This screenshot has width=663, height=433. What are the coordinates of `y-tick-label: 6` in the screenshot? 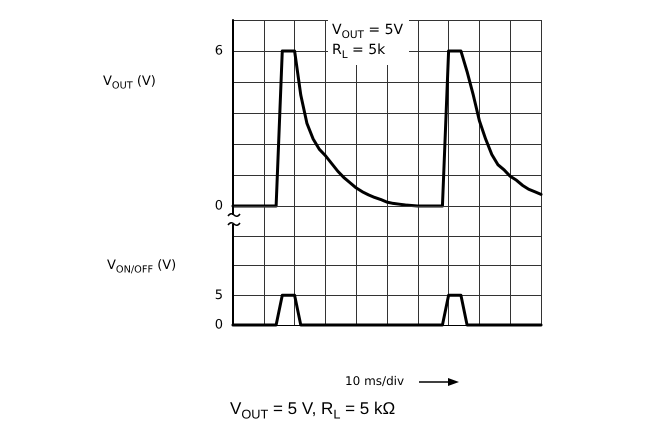 It's located at (218, 51).